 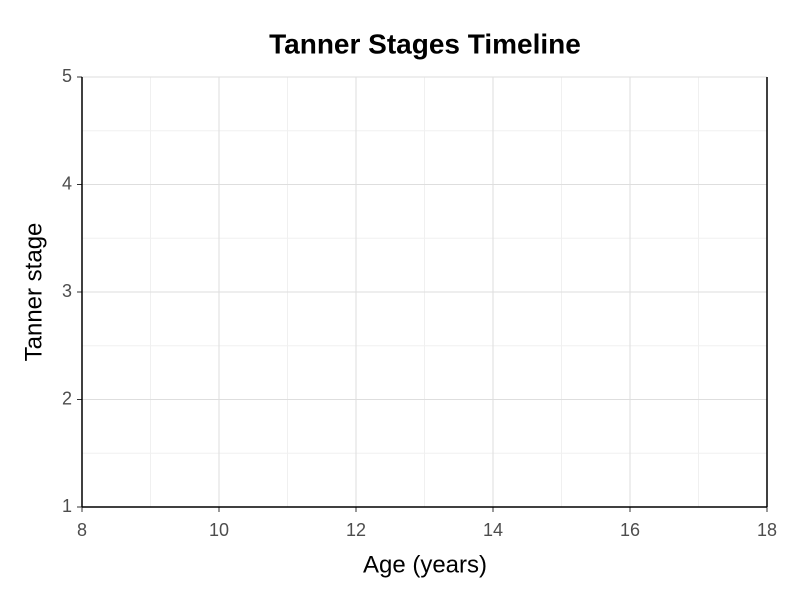 I want to click on y-axis-title: Tanner stage, so click(x=33, y=292).